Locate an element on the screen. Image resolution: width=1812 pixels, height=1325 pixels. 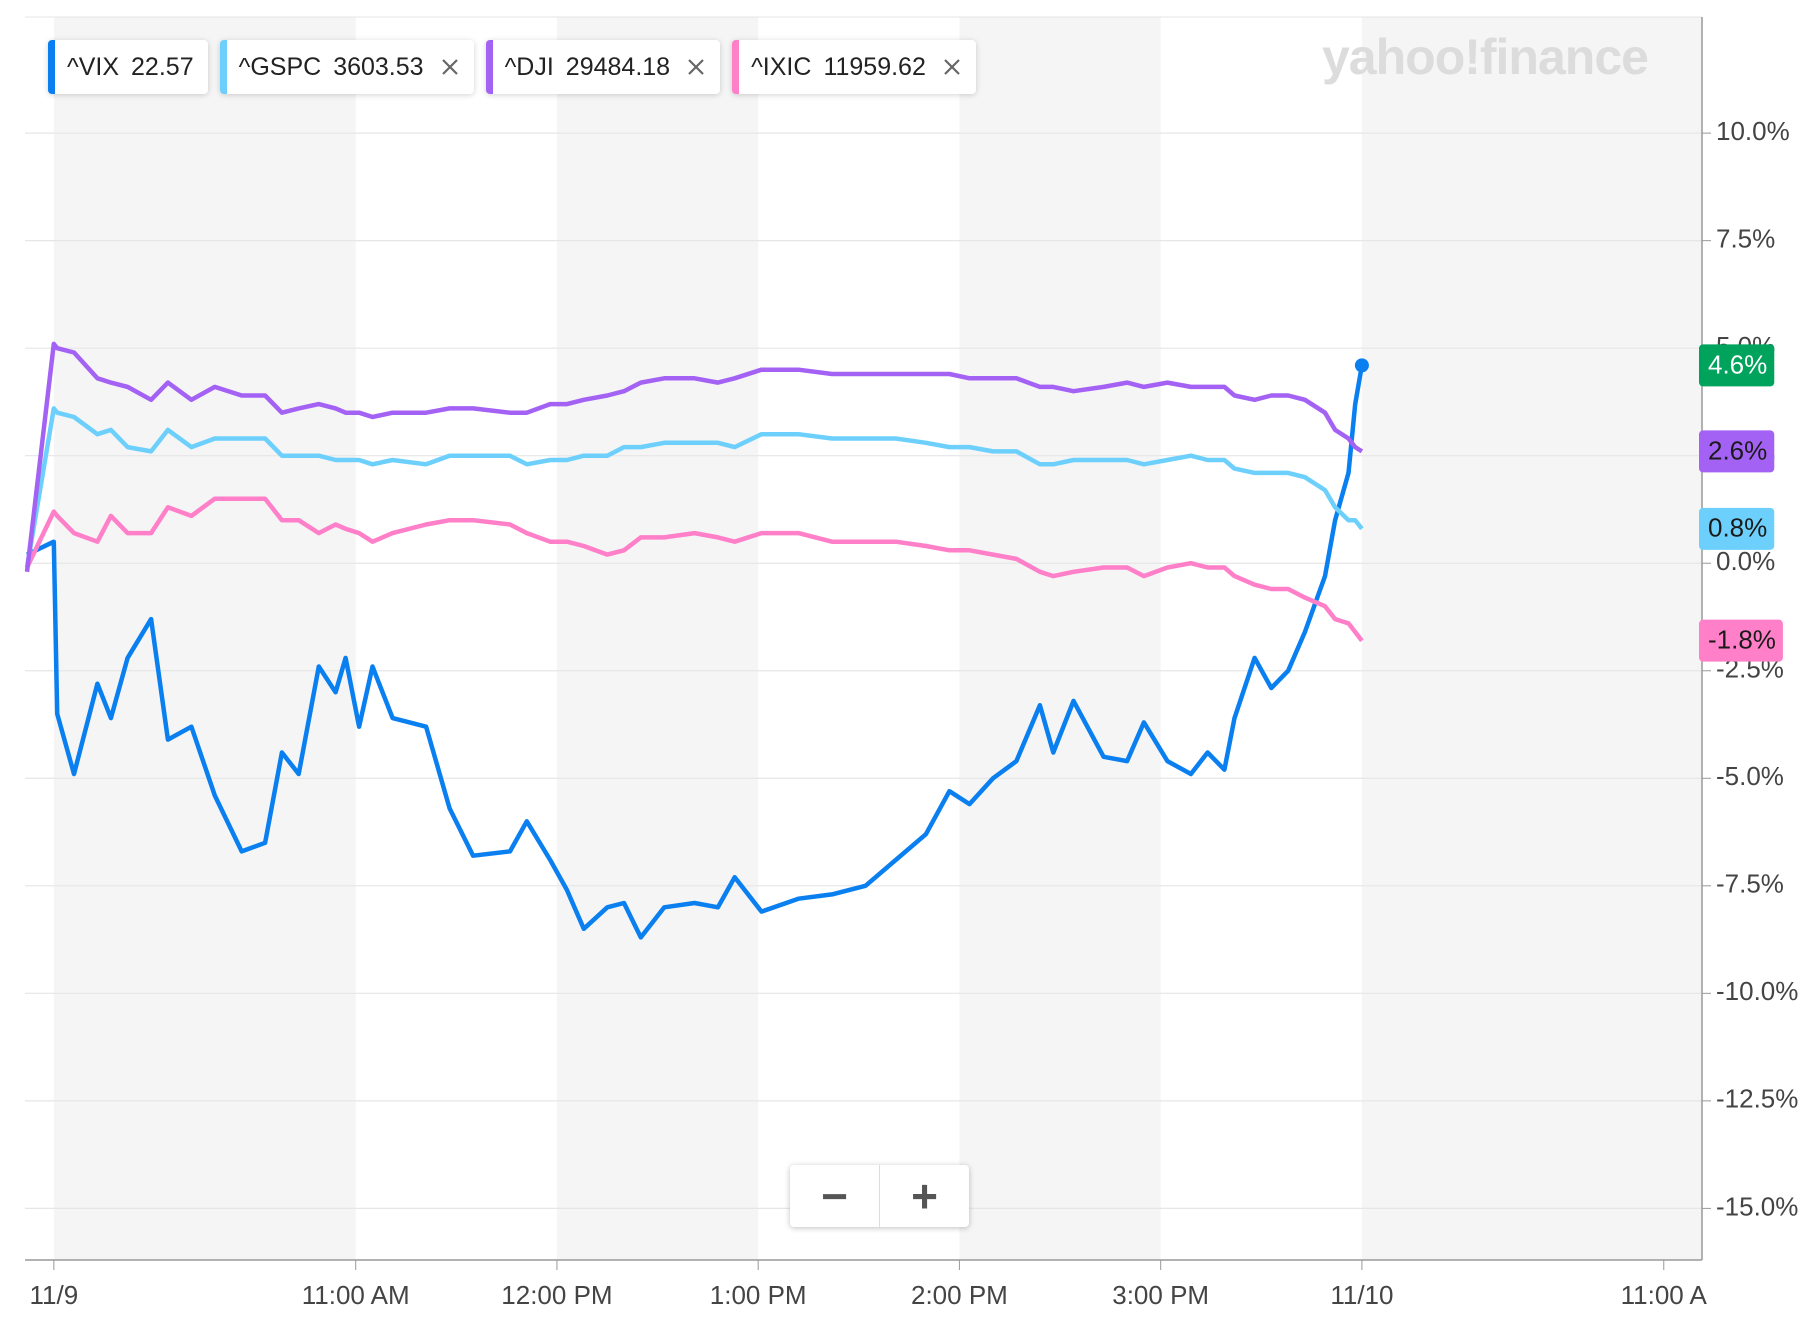
y-tick-label: 7.5% is located at coordinates (1745, 239).